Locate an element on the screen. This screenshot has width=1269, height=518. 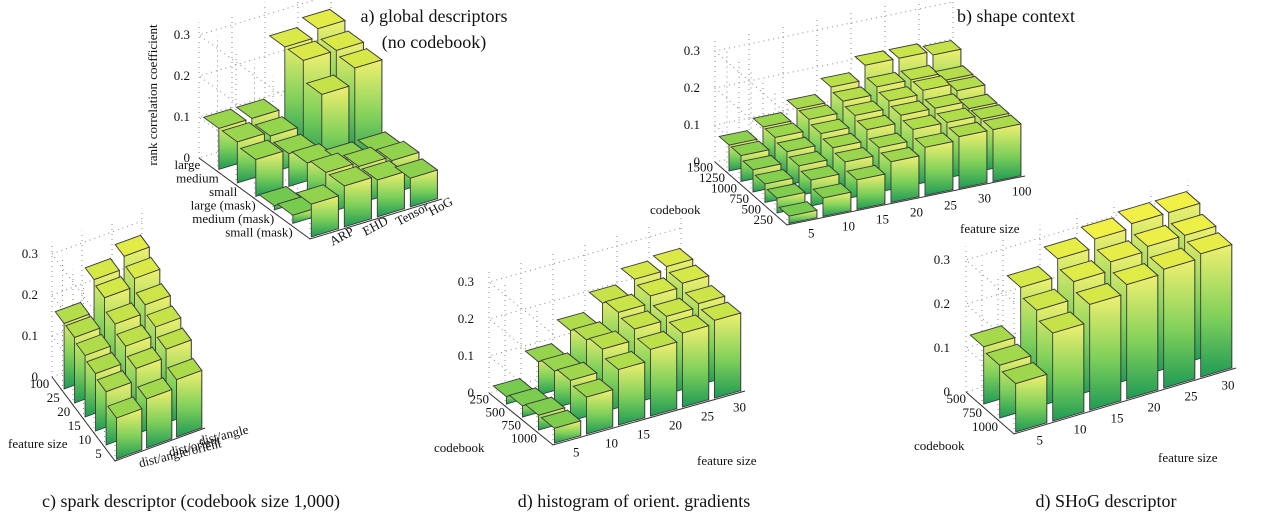
col-tick-label: 100 is located at coordinates (1022, 191).